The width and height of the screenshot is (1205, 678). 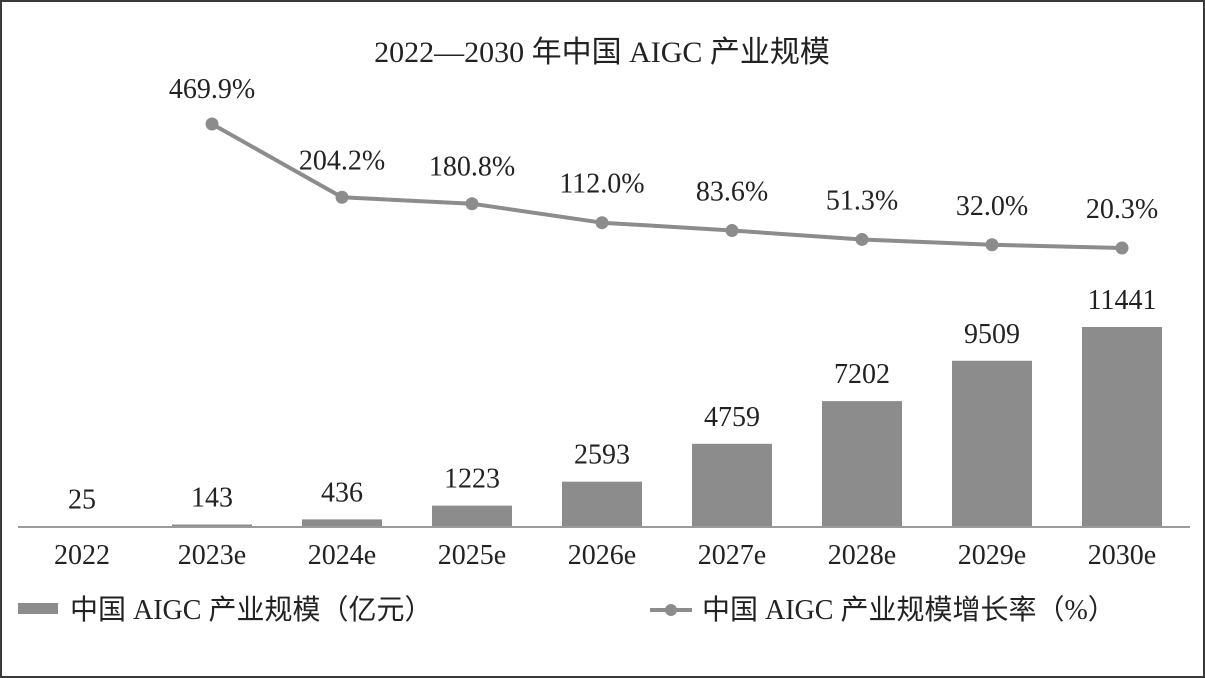 I want to click on legend-bar-label: 中国 AIGC 产业规模（亿元）, so click(x=251, y=610).